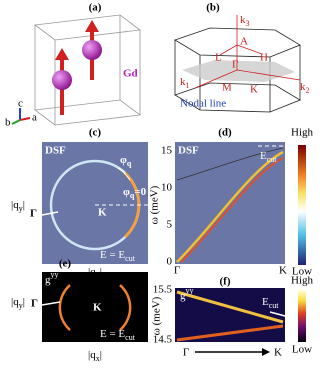 This screenshot has height=373, width=320. What do you see at coordinates (170, 225) in the screenshot?
I see `y-tick-label: 5` at bounding box center [170, 225].